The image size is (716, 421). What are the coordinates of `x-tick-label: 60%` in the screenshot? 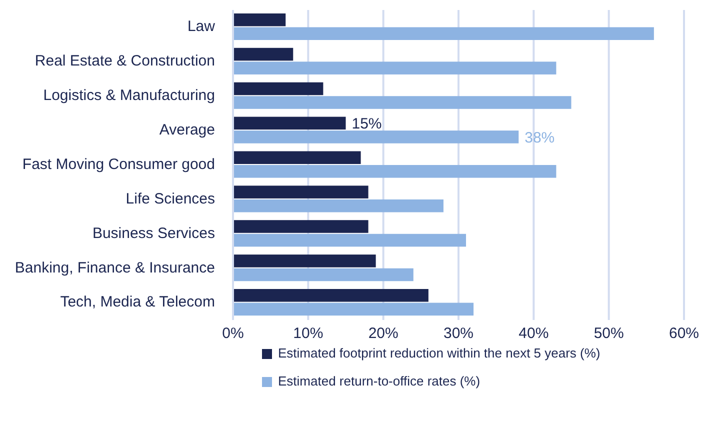 It's located at (684, 333).